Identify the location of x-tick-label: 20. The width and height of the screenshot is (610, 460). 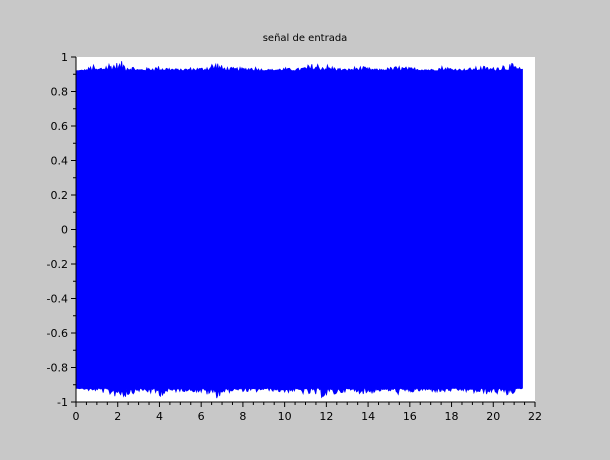
(493, 416).